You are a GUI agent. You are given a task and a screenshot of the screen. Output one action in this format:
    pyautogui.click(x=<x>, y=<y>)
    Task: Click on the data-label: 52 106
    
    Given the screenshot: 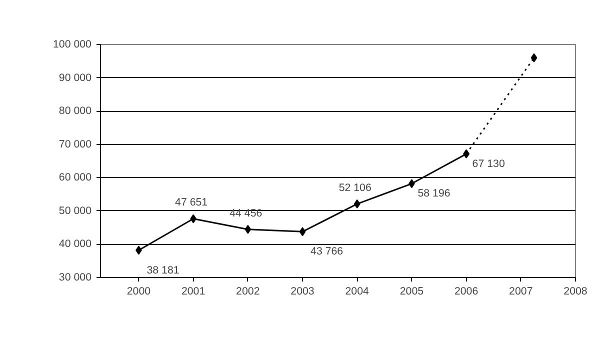 What is the action you would take?
    pyautogui.click(x=355, y=188)
    